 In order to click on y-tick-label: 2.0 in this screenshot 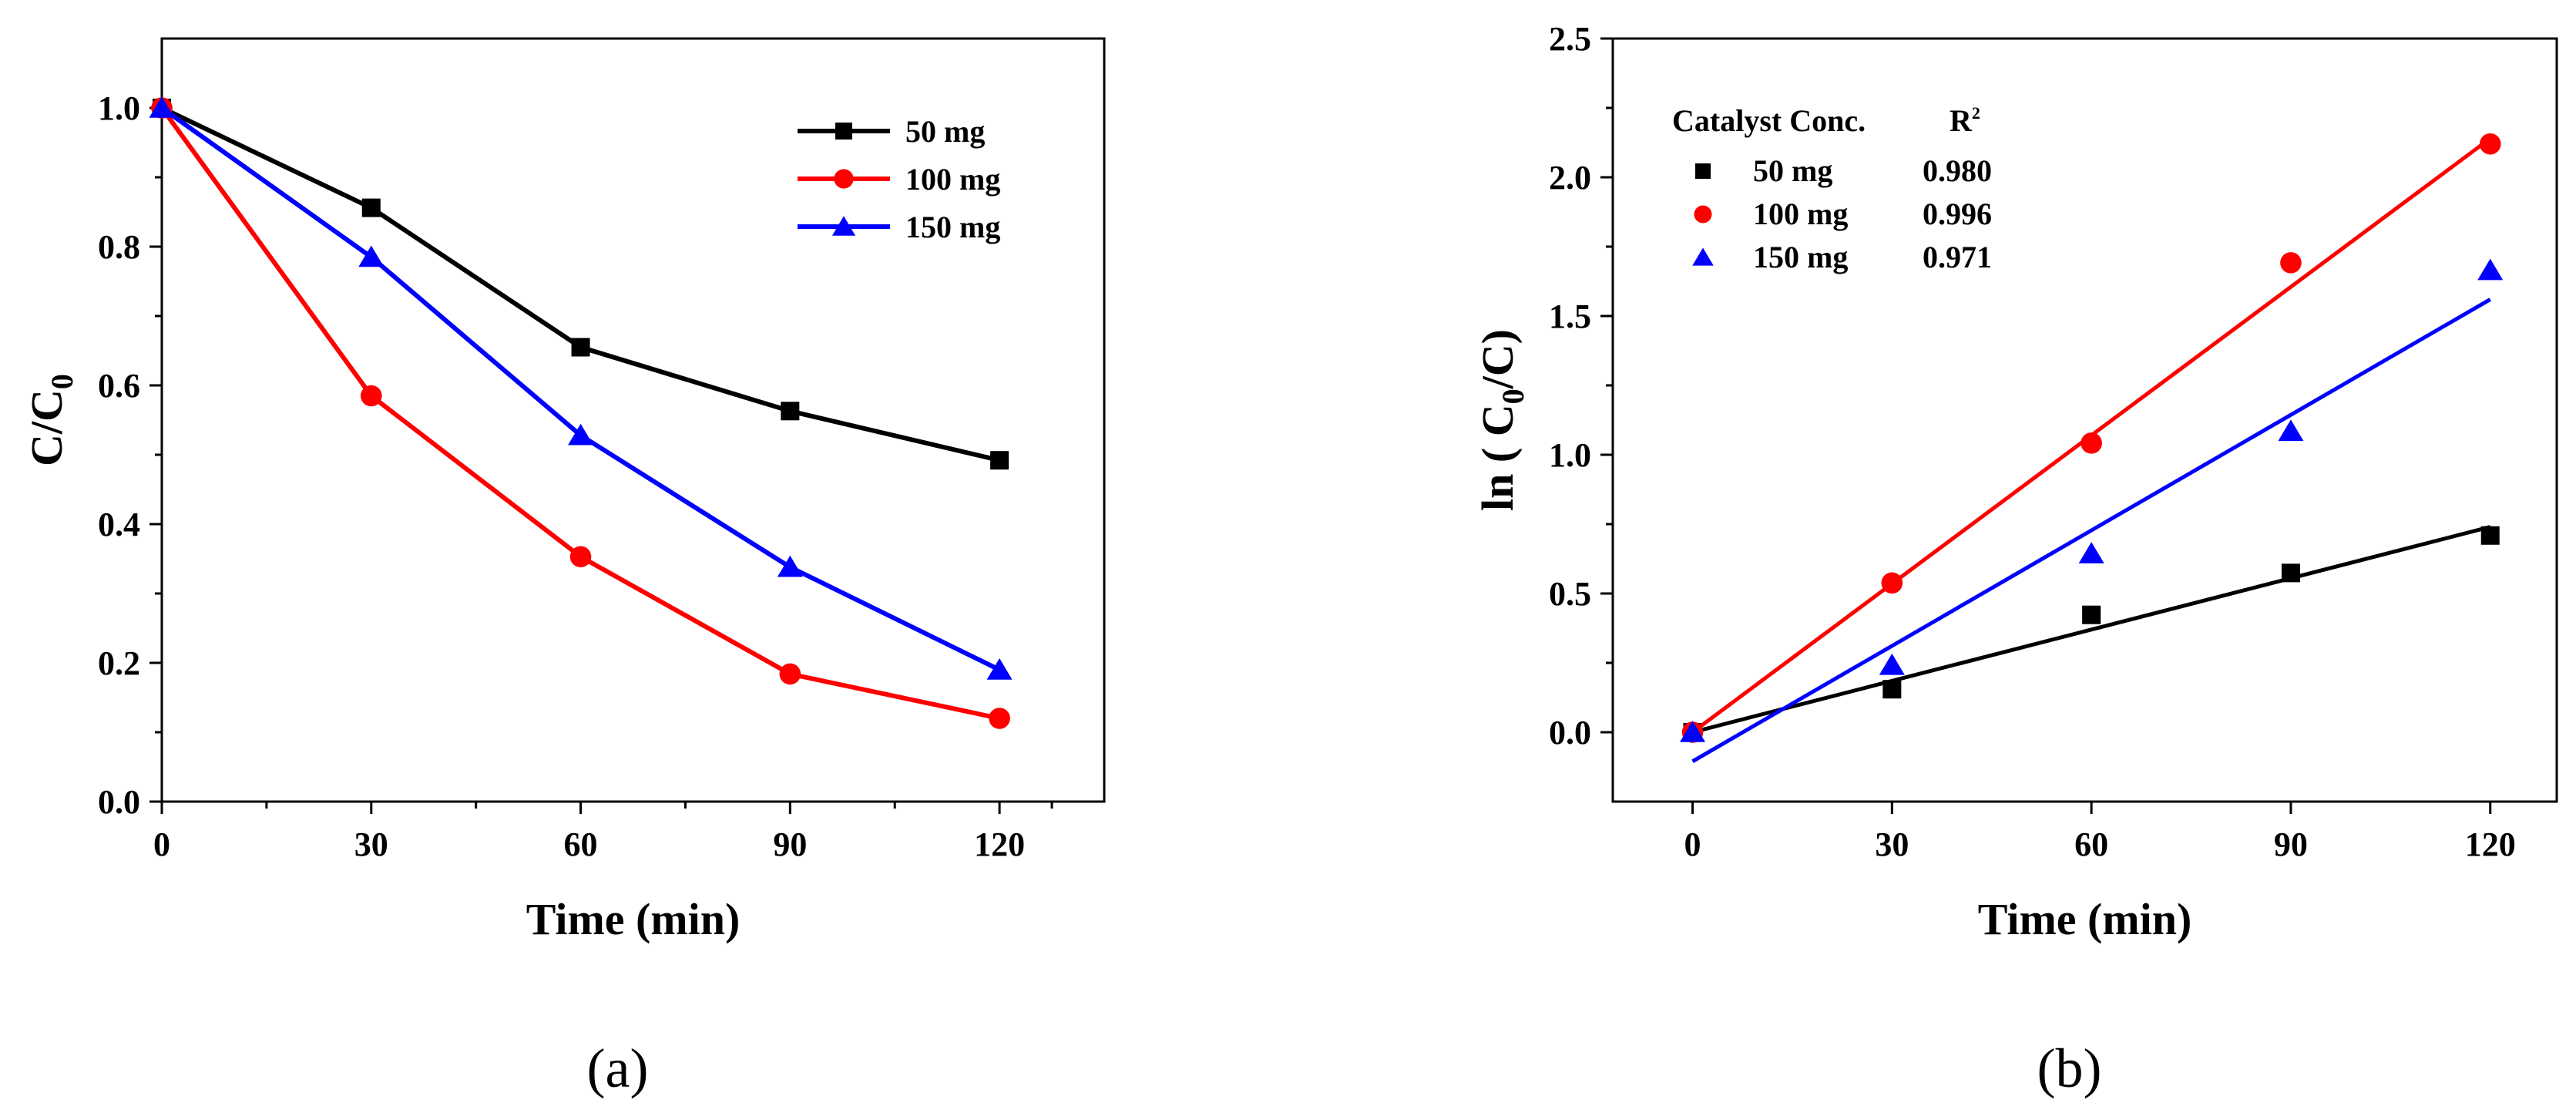, I will do `click(1570, 178)`.